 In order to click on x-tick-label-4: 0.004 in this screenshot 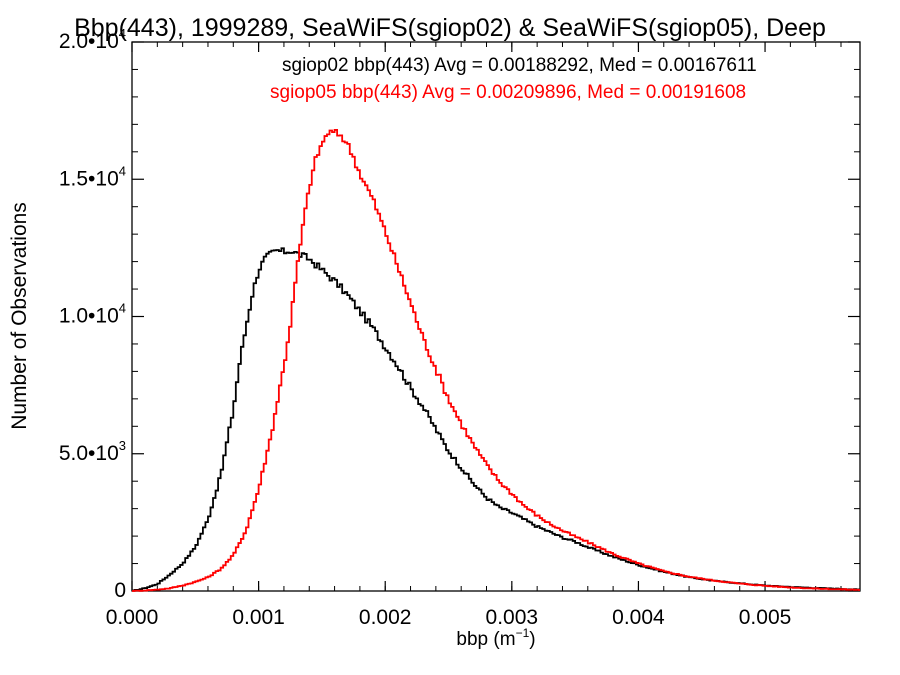, I will do `click(638, 617)`.